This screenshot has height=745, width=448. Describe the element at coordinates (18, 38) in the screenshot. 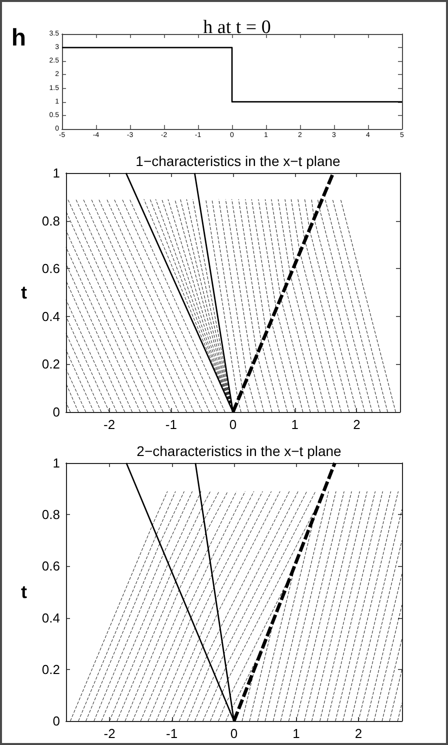

I see `y-axis-title: h` at that location.